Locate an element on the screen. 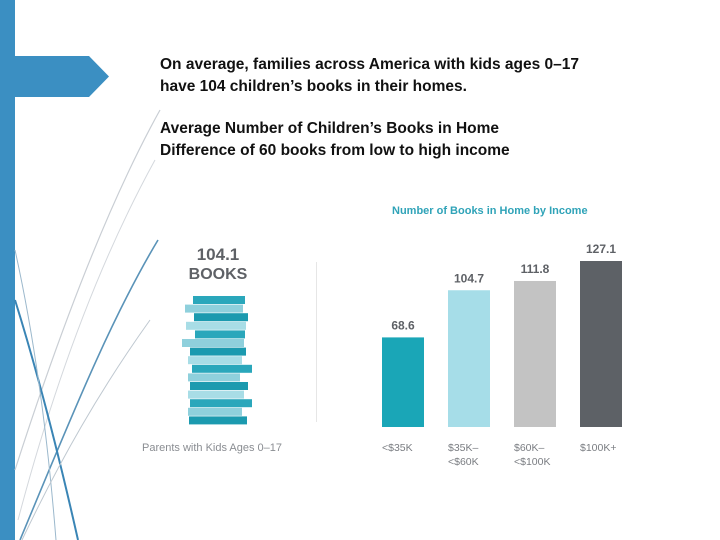  bar-value-label-2: 104.7 is located at coordinates (469, 278).